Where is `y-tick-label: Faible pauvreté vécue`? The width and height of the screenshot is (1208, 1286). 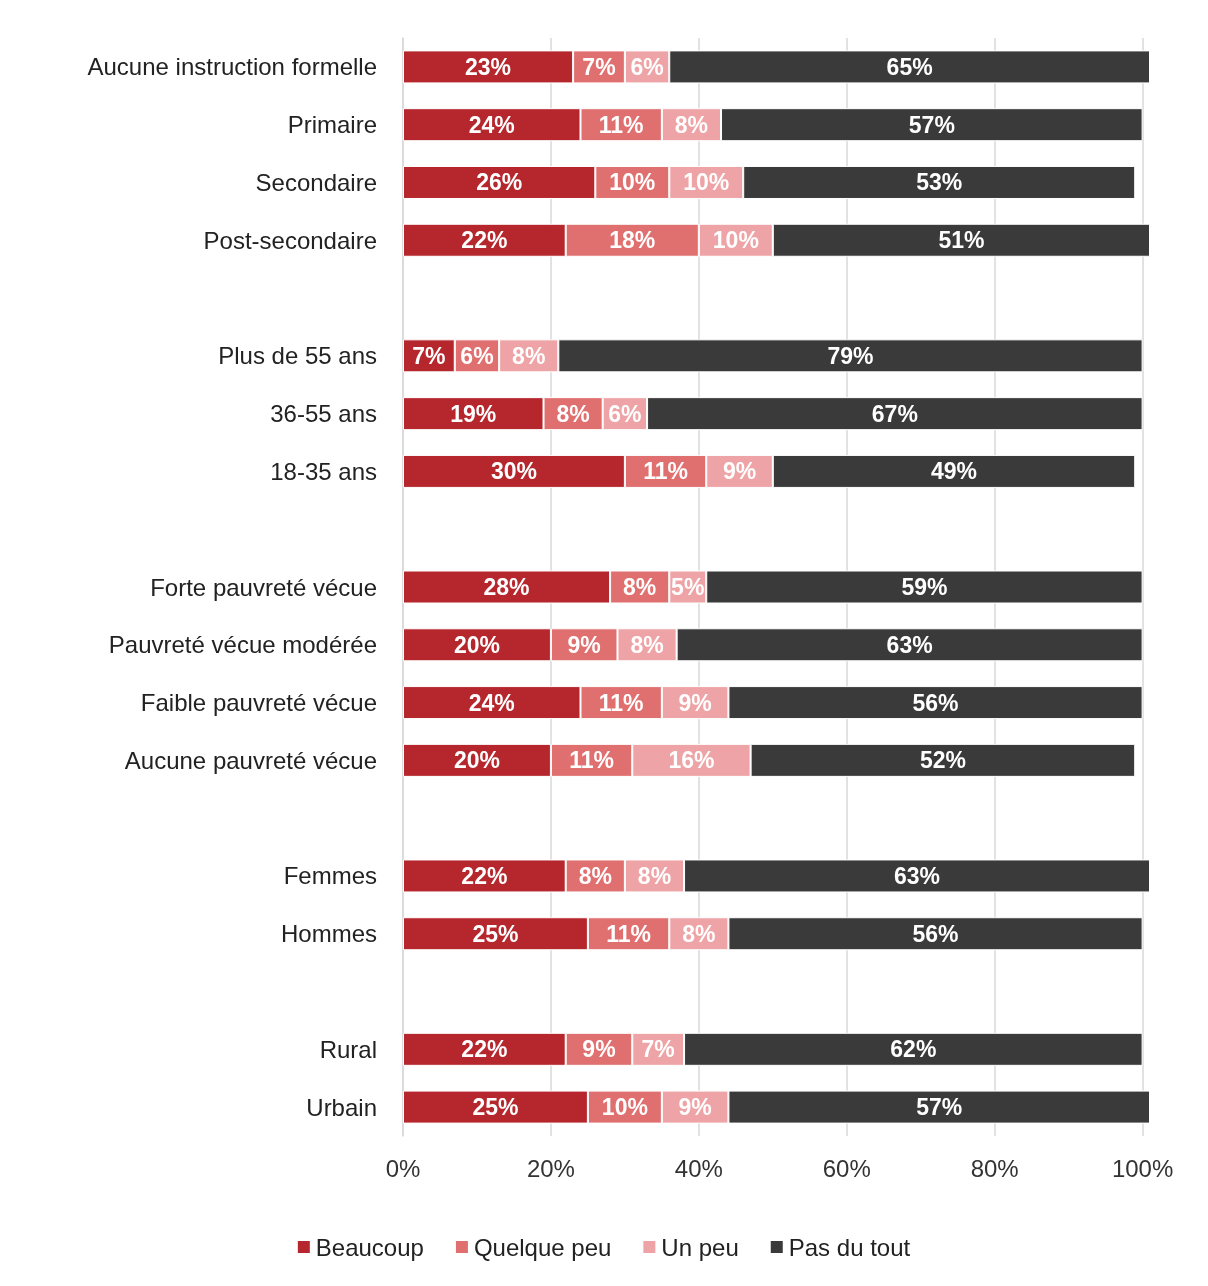 y-tick-label: Faible pauvreté vécue is located at coordinates (258, 703).